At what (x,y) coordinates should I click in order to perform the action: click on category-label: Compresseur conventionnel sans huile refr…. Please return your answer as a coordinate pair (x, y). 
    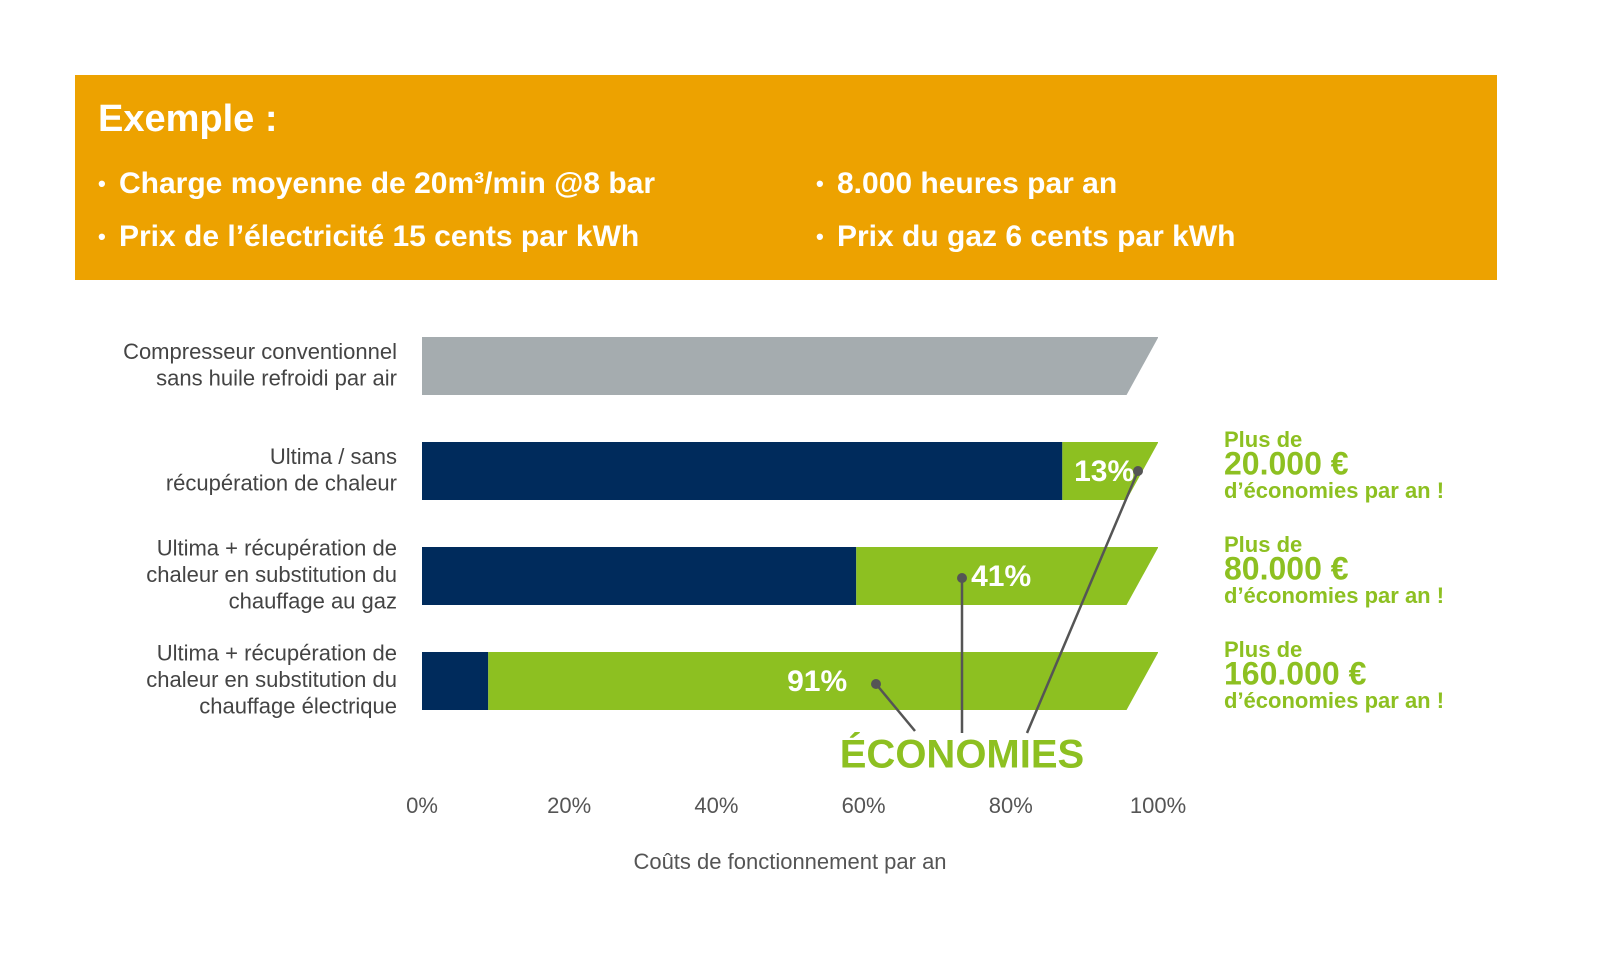
    Looking at the image, I should click on (260, 365).